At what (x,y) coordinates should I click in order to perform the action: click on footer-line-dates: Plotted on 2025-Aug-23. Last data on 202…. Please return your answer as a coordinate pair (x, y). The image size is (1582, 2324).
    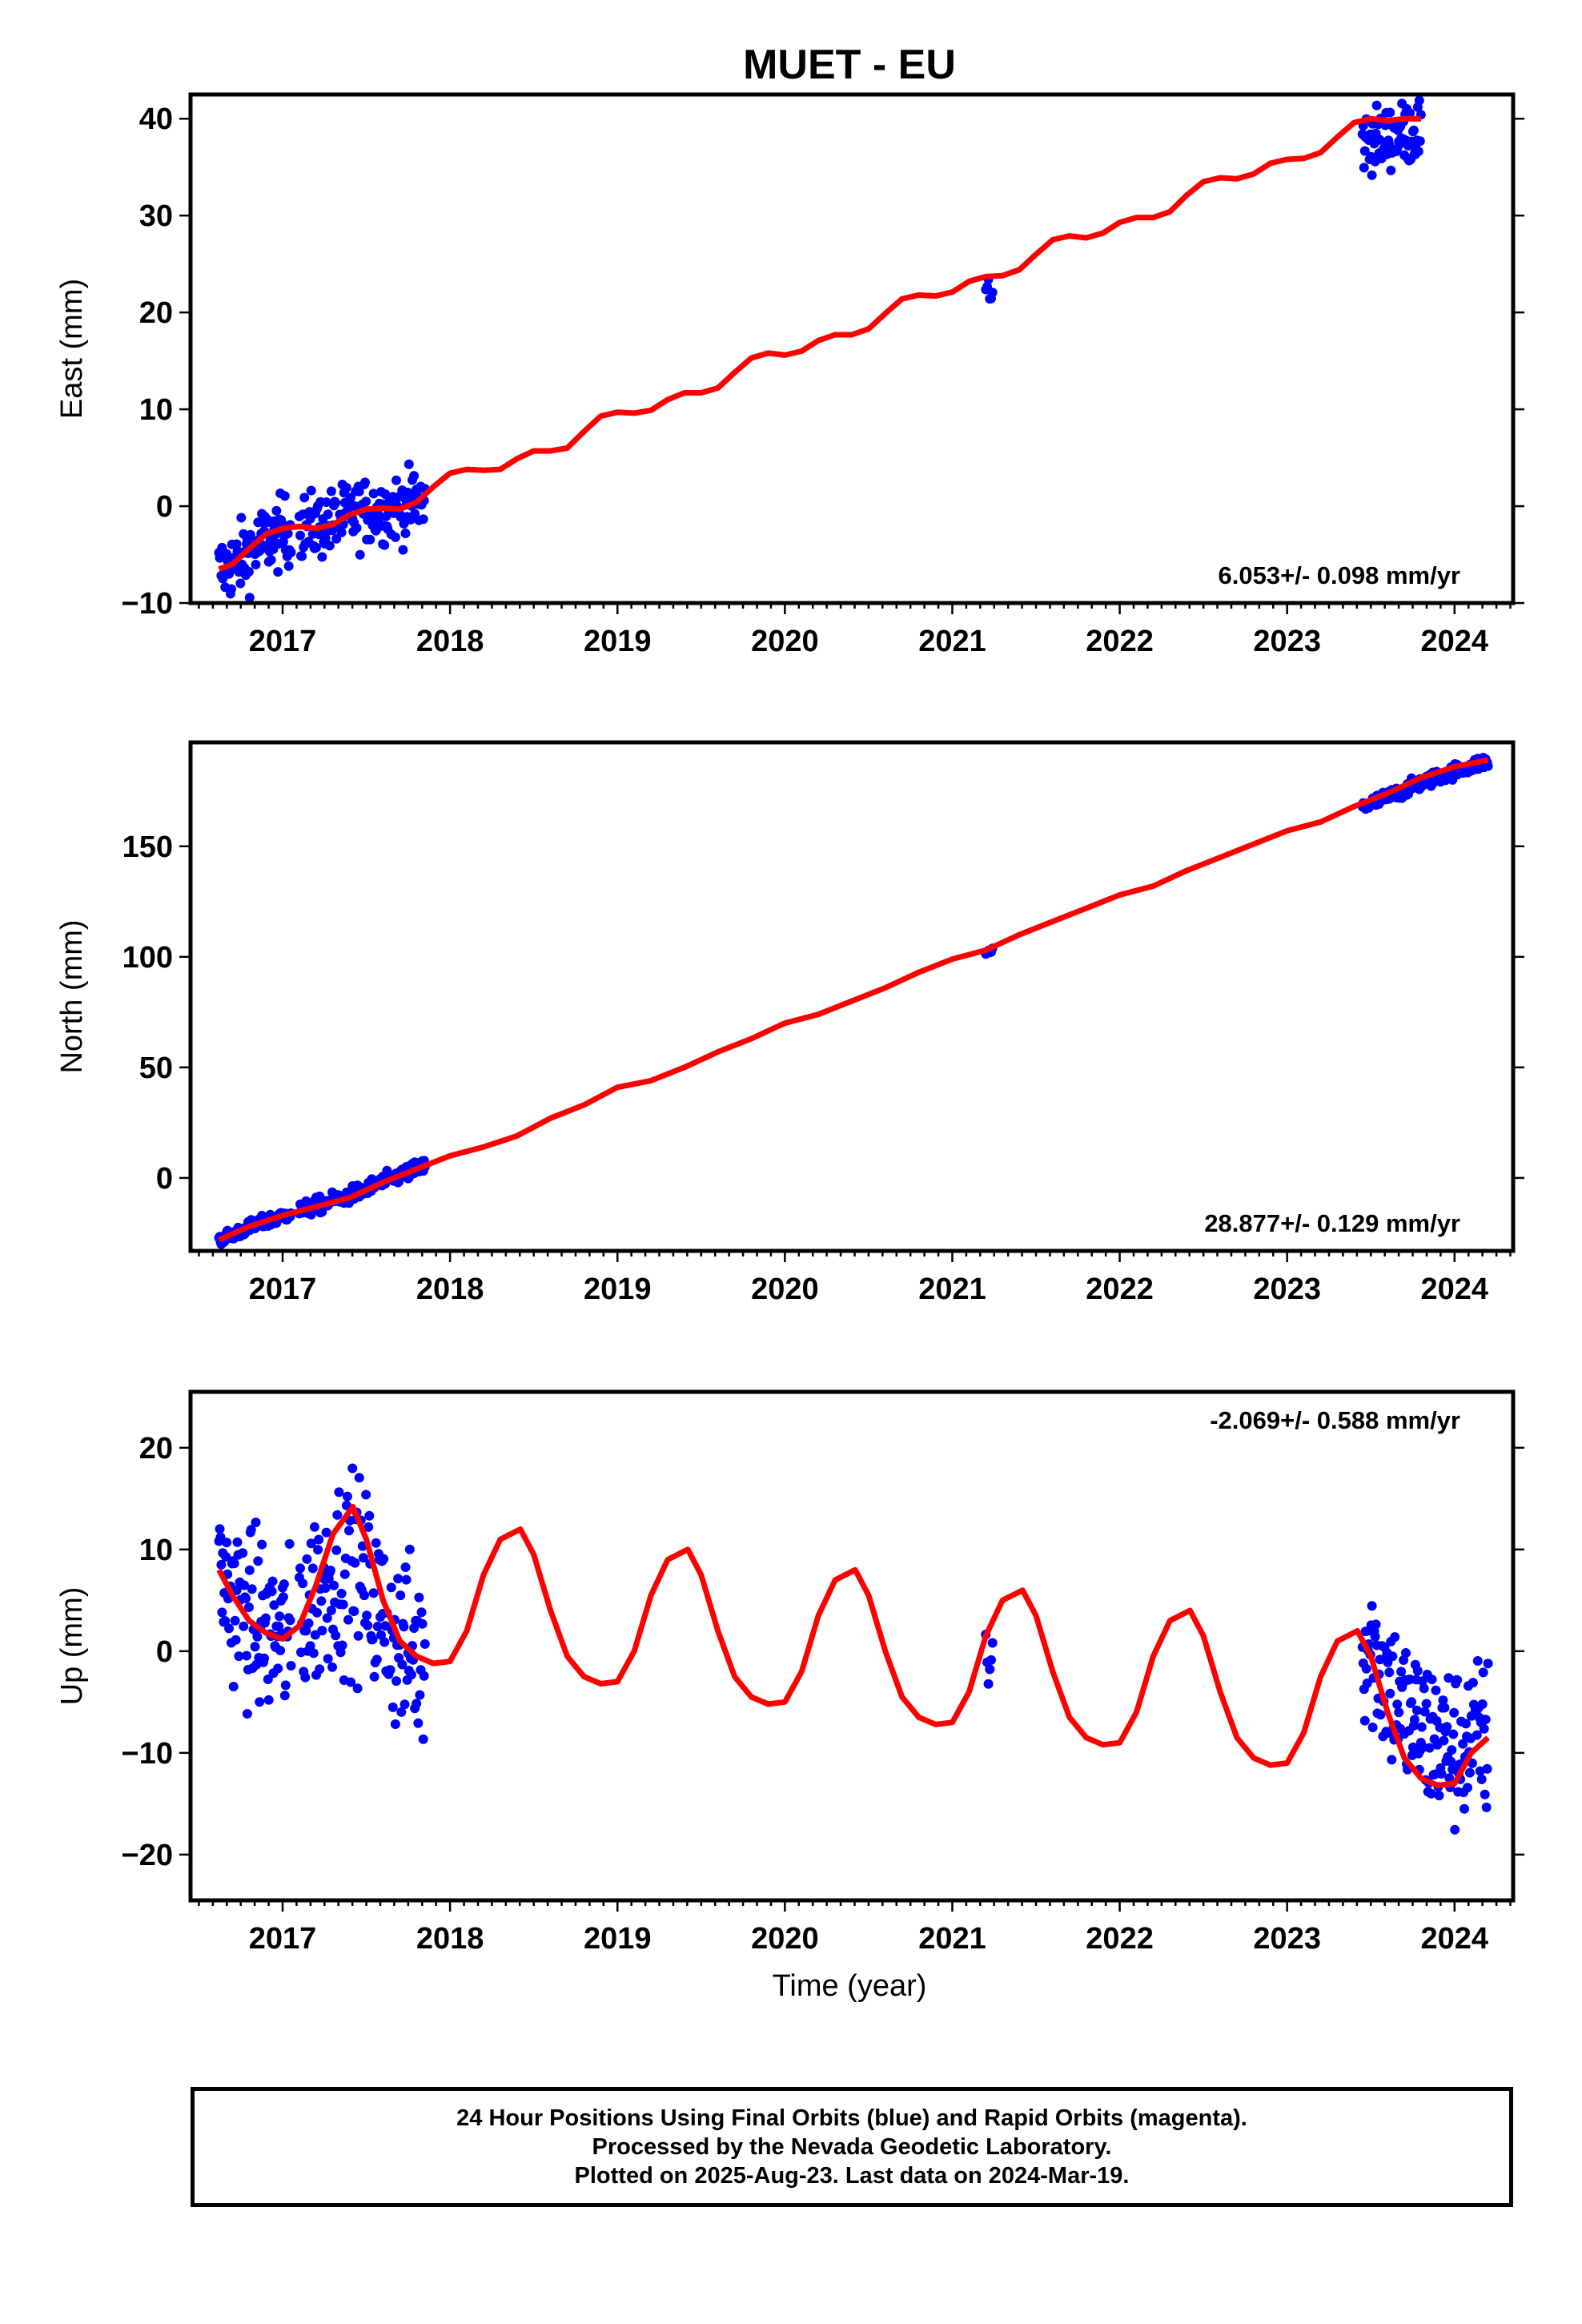
    Looking at the image, I should click on (852, 2176).